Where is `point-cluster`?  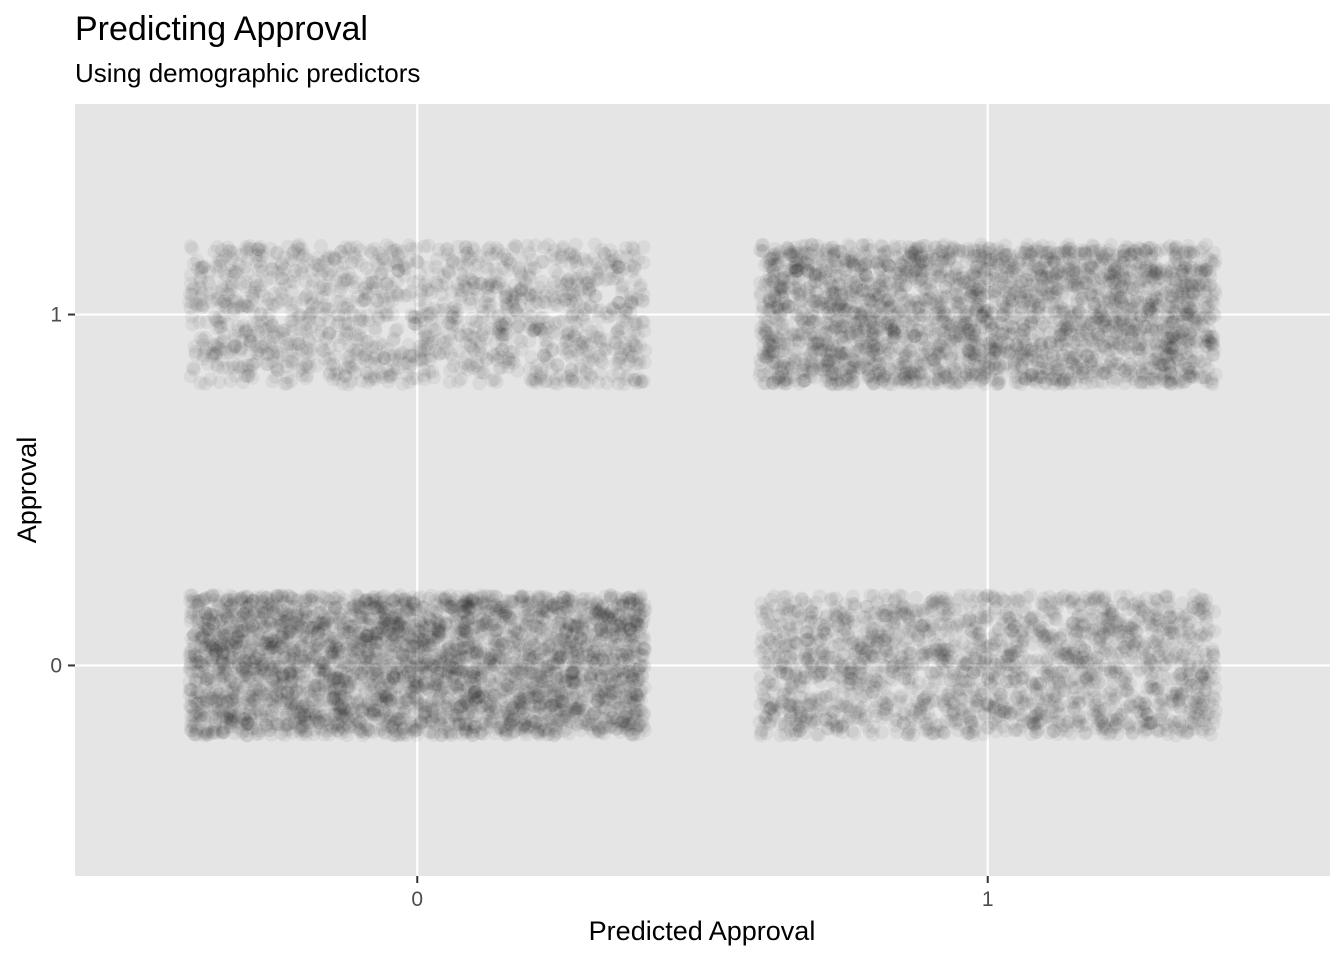 point-cluster is located at coordinates (987, 665).